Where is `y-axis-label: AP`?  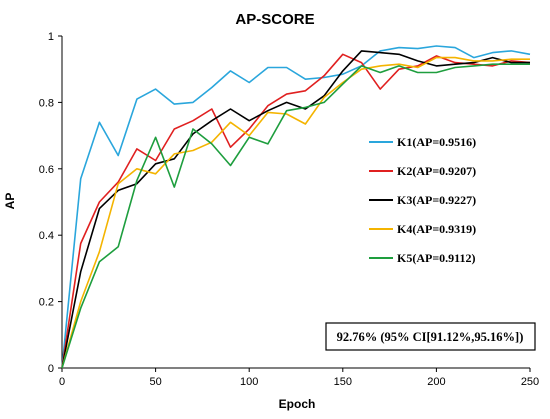 y-axis-label: AP is located at coordinates (10, 201).